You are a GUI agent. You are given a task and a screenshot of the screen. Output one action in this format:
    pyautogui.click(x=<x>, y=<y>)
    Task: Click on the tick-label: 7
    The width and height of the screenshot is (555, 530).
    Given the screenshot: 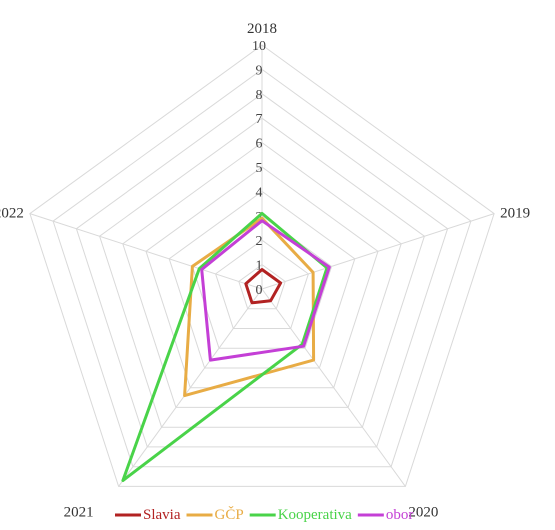 What is the action you would take?
    pyautogui.click(x=259, y=119)
    